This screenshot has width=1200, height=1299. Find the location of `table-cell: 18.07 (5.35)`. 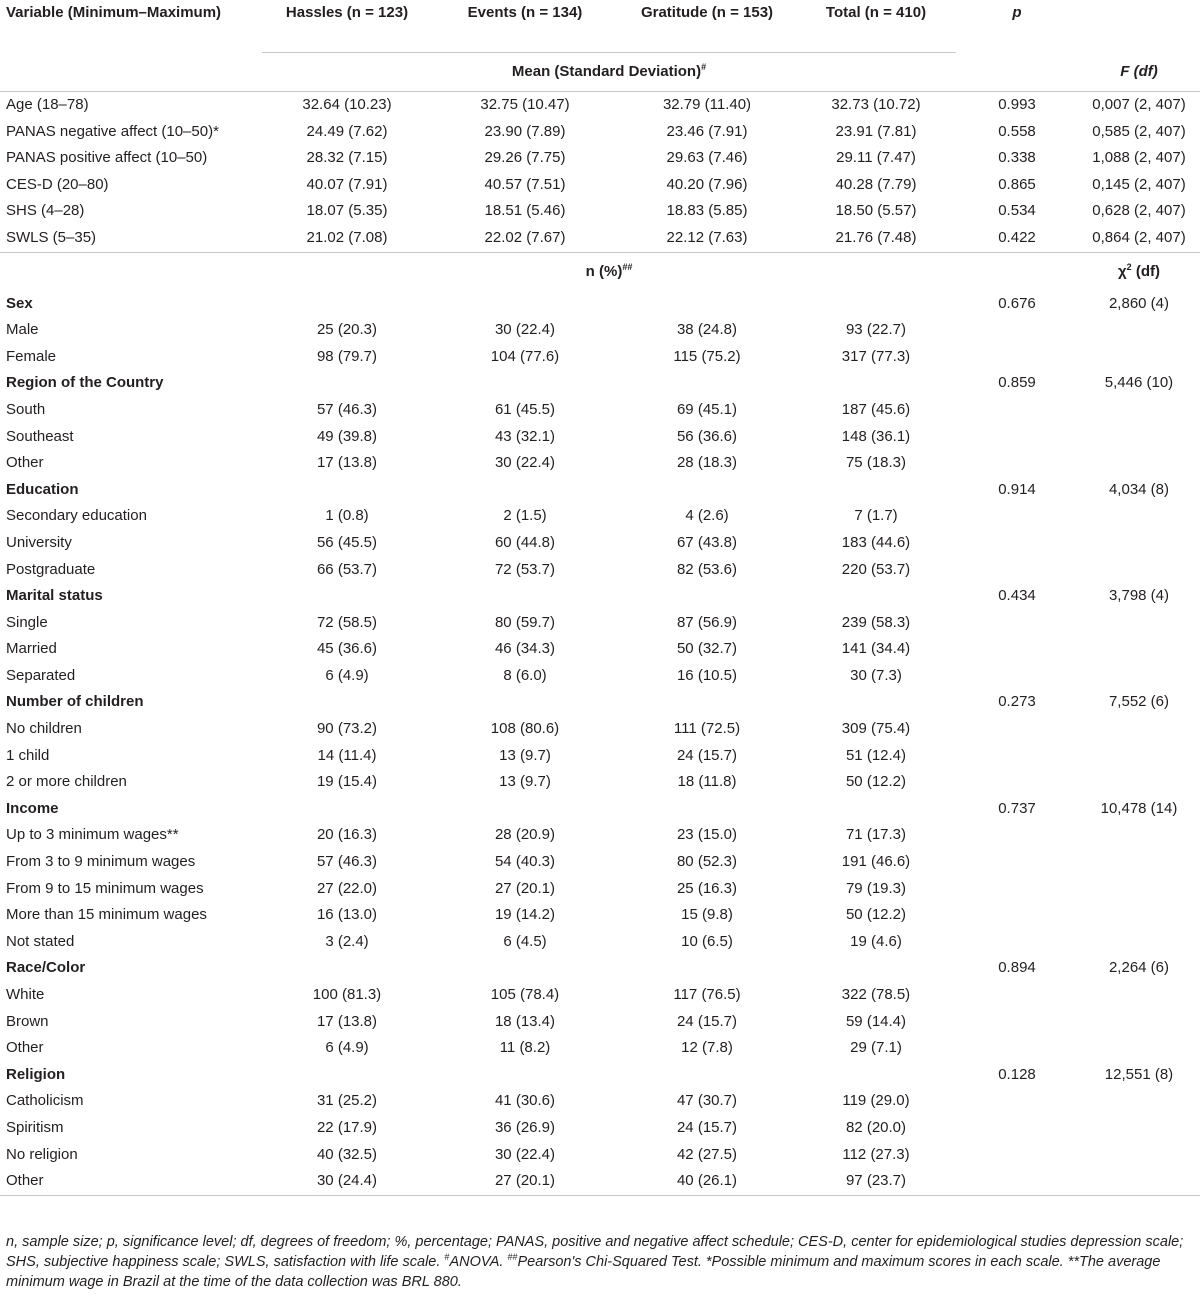

table-cell: 18.07 (5.35) is located at coordinates (347, 211).